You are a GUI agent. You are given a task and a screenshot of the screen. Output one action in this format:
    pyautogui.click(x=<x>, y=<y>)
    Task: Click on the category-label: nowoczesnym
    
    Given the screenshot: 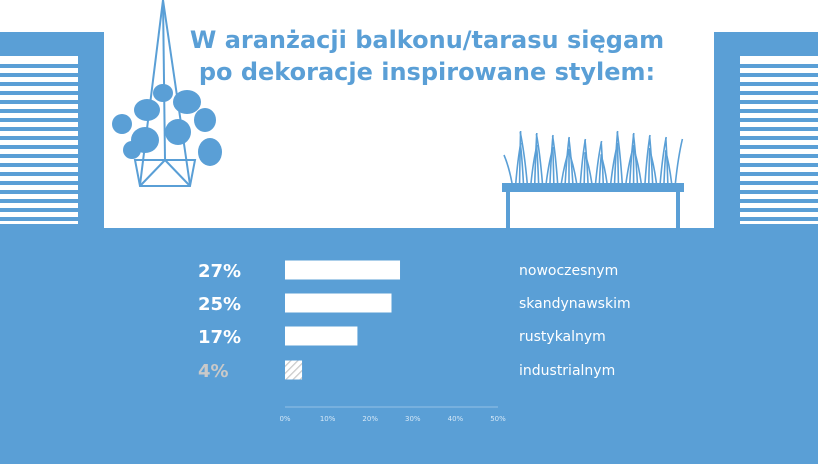 What is the action you would take?
    pyautogui.click(x=568, y=271)
    